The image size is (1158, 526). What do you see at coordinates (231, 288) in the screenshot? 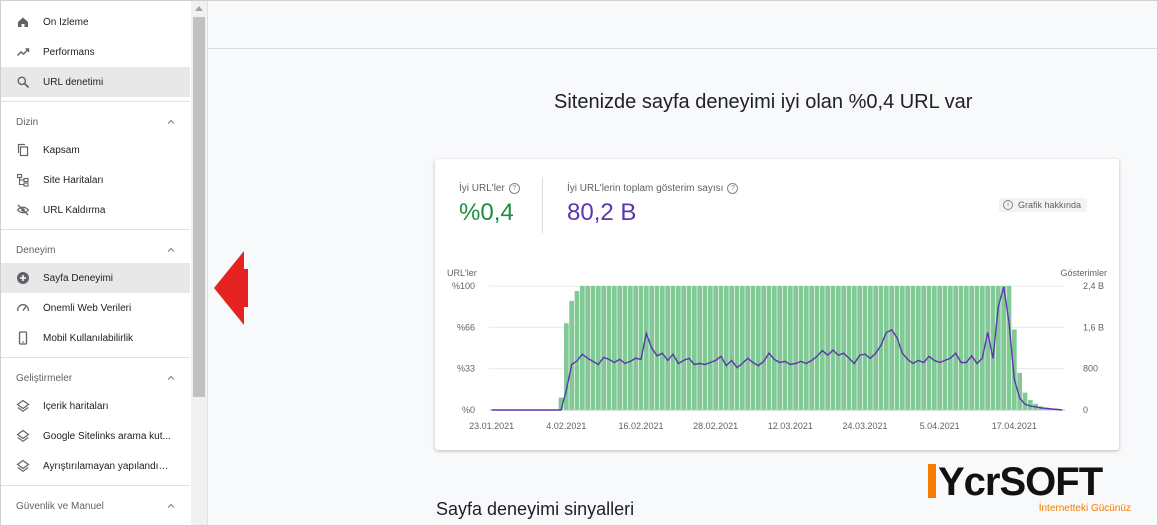
I see `red-arrow-annotation-icon` at bounding box center [231, 288].